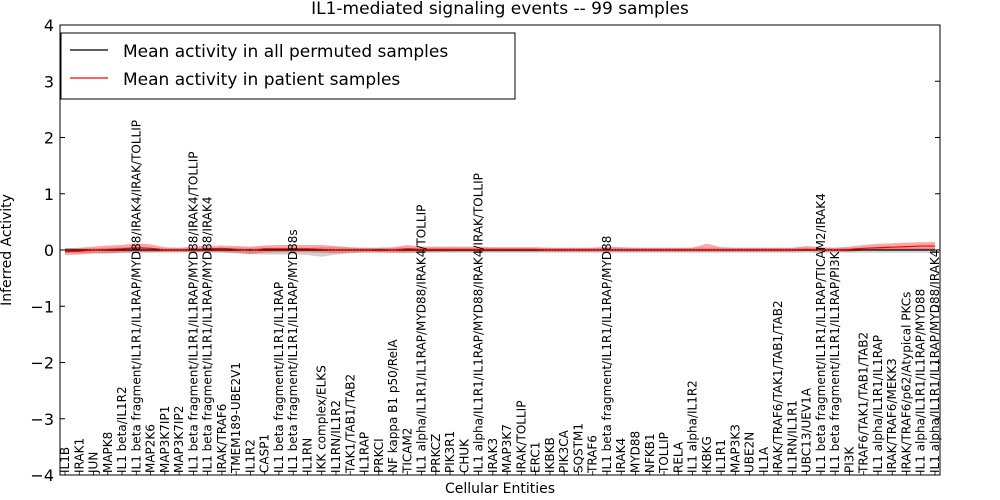  Describe the element at coordinates (500, 489) in the screenshot. I see `x-axis-label: Cellular Entities` at that location.